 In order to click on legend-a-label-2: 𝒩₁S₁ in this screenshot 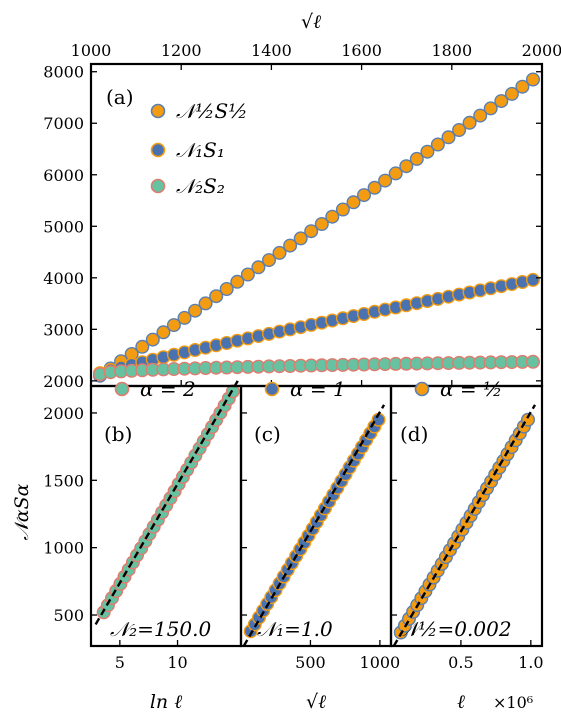, I will do `click(200, 150)`.